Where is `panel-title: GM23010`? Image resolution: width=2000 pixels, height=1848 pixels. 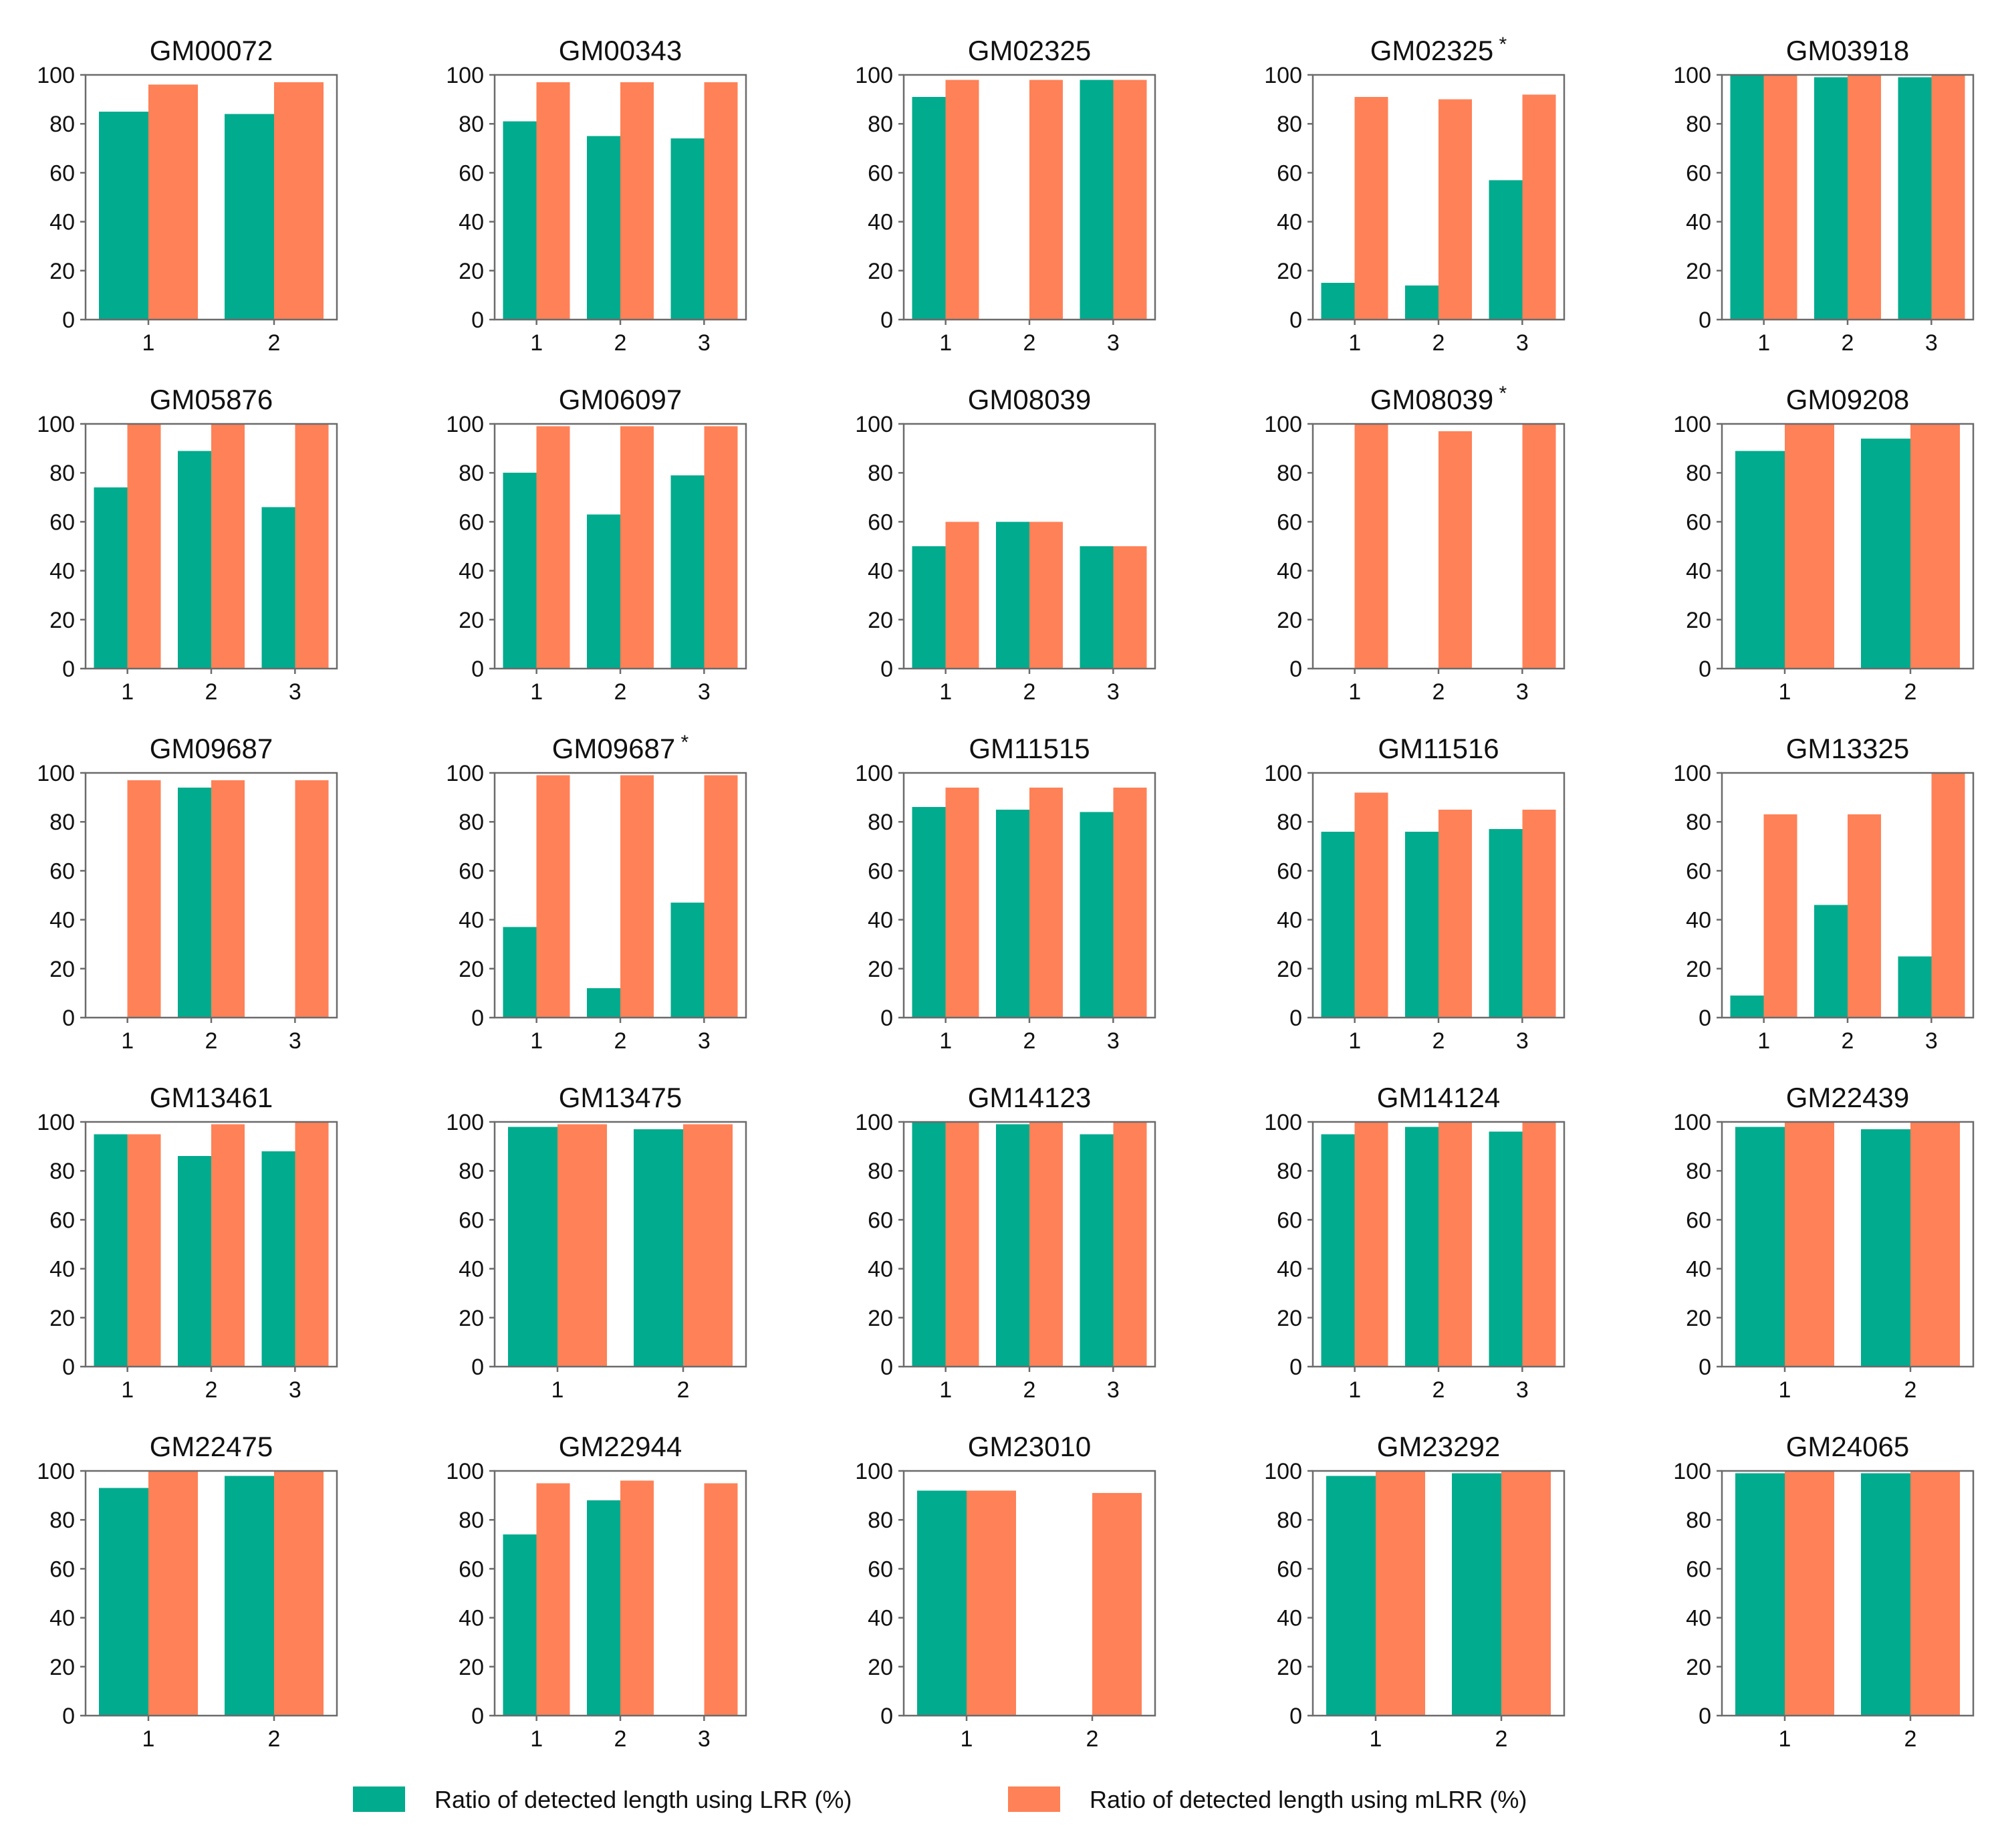 panel-title: GM23010 is located at coordinates (1029, 1446).